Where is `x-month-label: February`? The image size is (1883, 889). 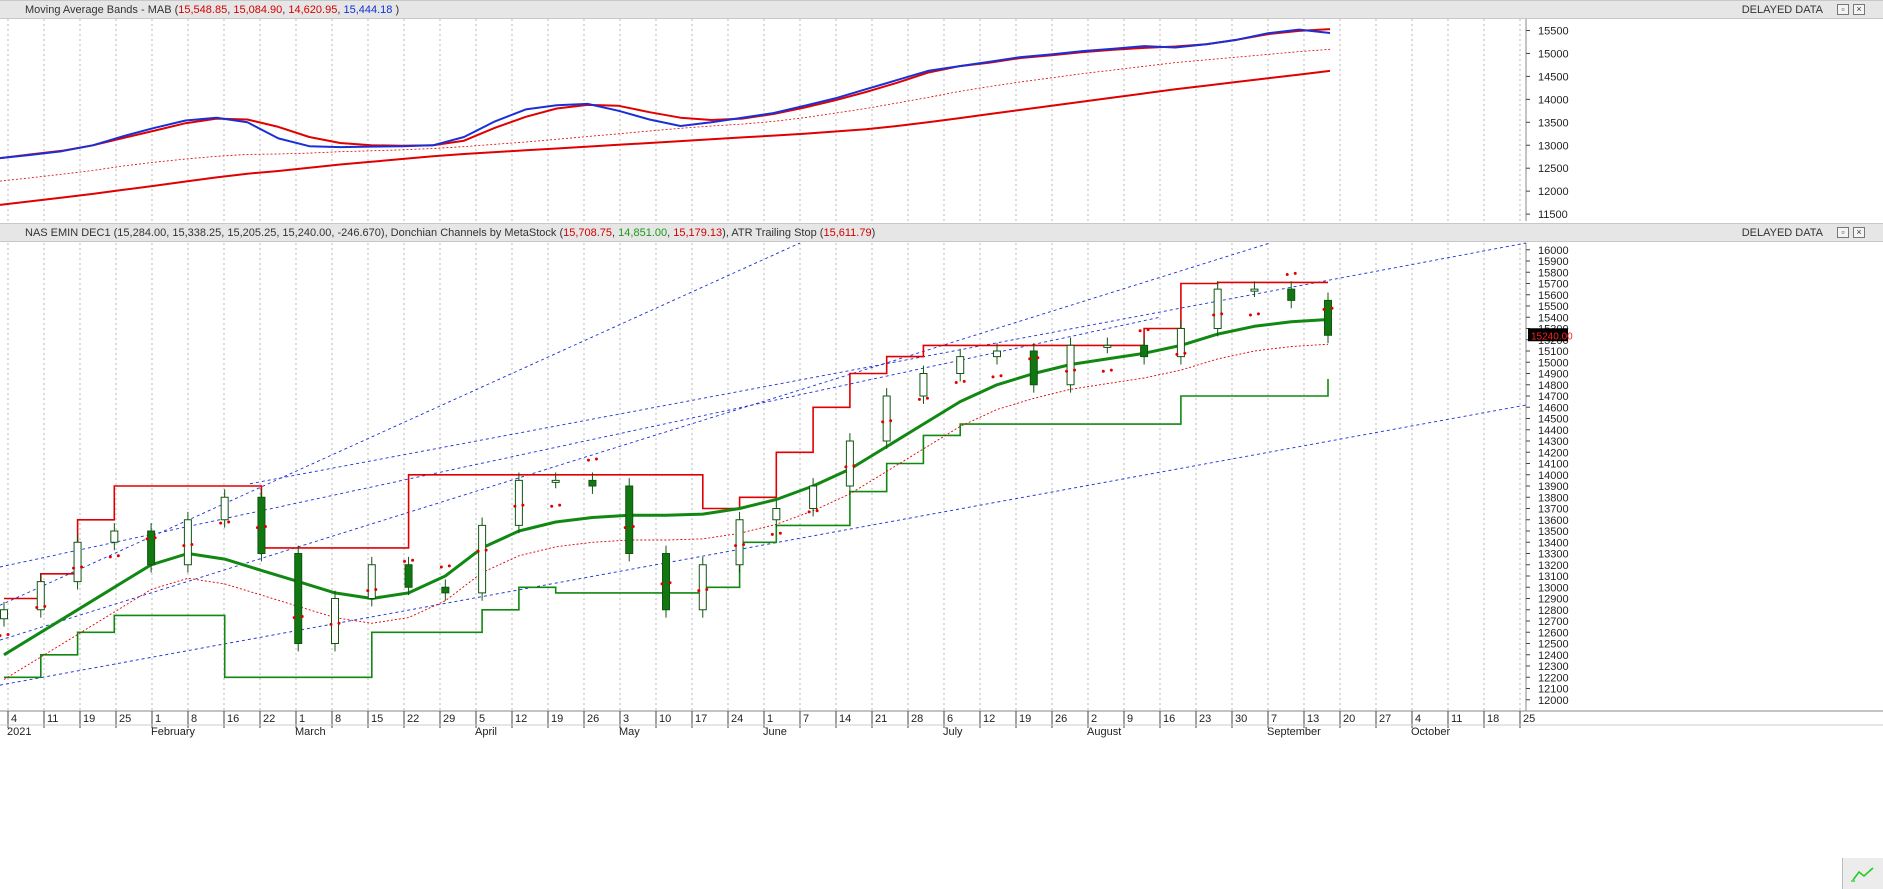
x-month-label: February is located at coordinates (173, 732).